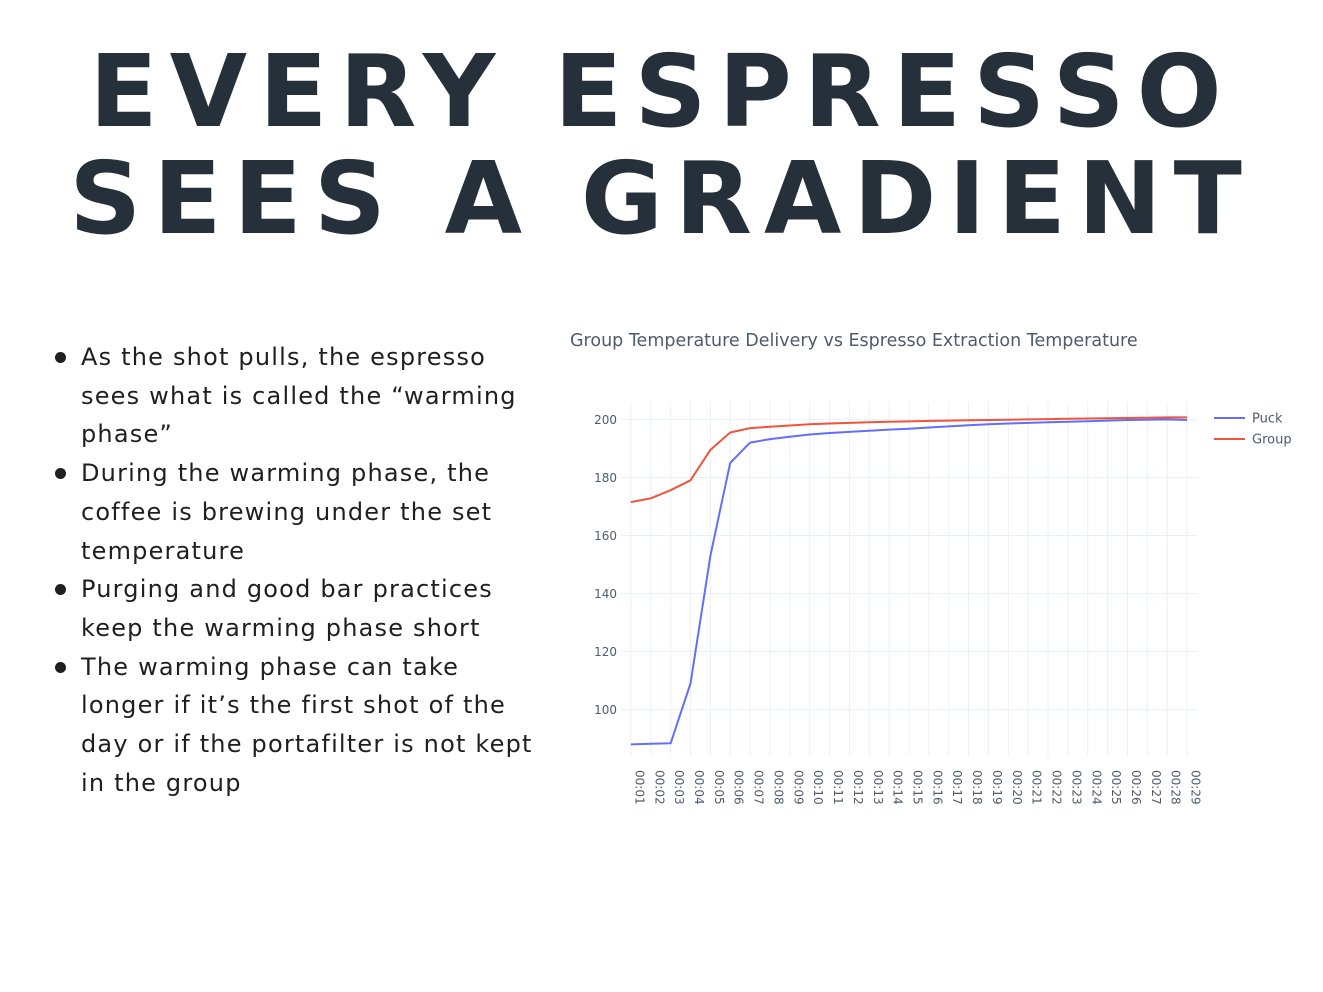 This screenshot has height=992, width=1323. I want to click on x-tick-label: 00:17, so click(957, 787).